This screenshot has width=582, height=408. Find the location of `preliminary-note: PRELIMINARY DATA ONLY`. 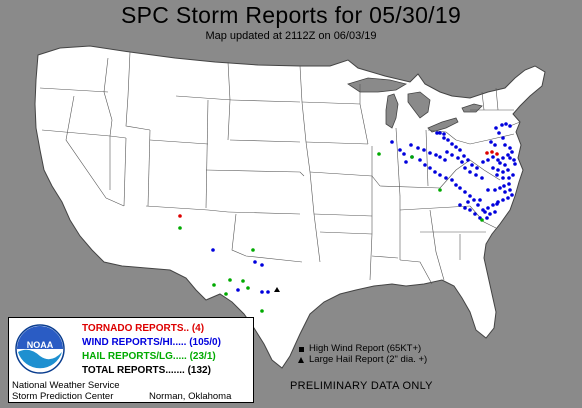

preliminary-note: PRELIMINARY DATA ONLY is located at coordinates (361, 386).